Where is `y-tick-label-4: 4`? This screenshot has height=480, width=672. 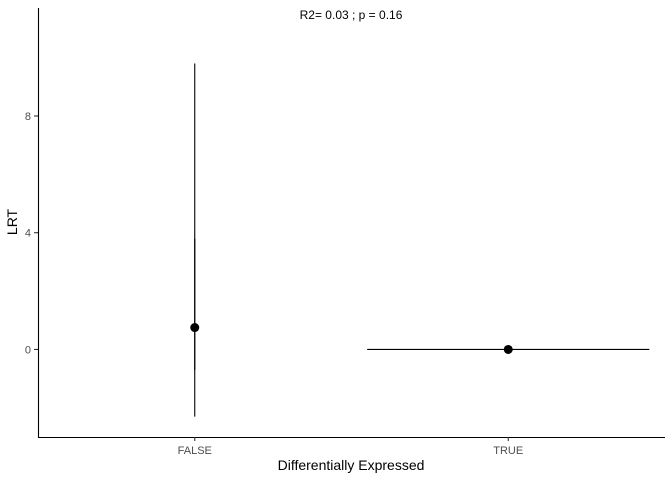
y-tick-label-4: 4 is located at coordinates (28, 234).